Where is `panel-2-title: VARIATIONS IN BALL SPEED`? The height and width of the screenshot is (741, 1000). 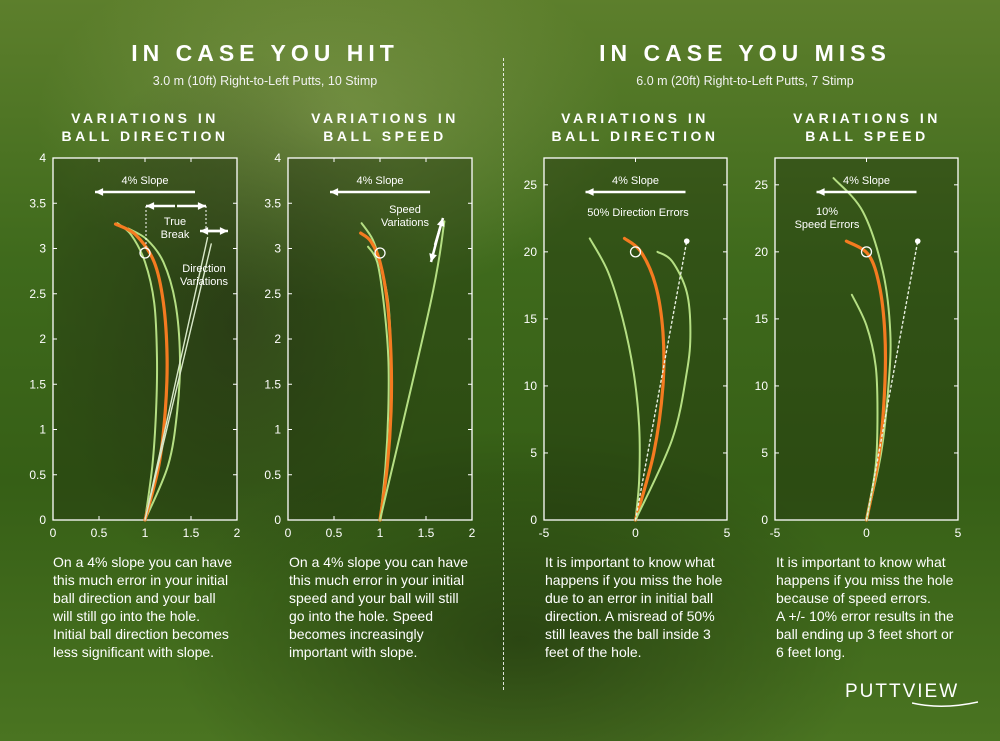
panel-2-title: VARIATIONS IN BALL SPEED is located at coordinates (385, 127).